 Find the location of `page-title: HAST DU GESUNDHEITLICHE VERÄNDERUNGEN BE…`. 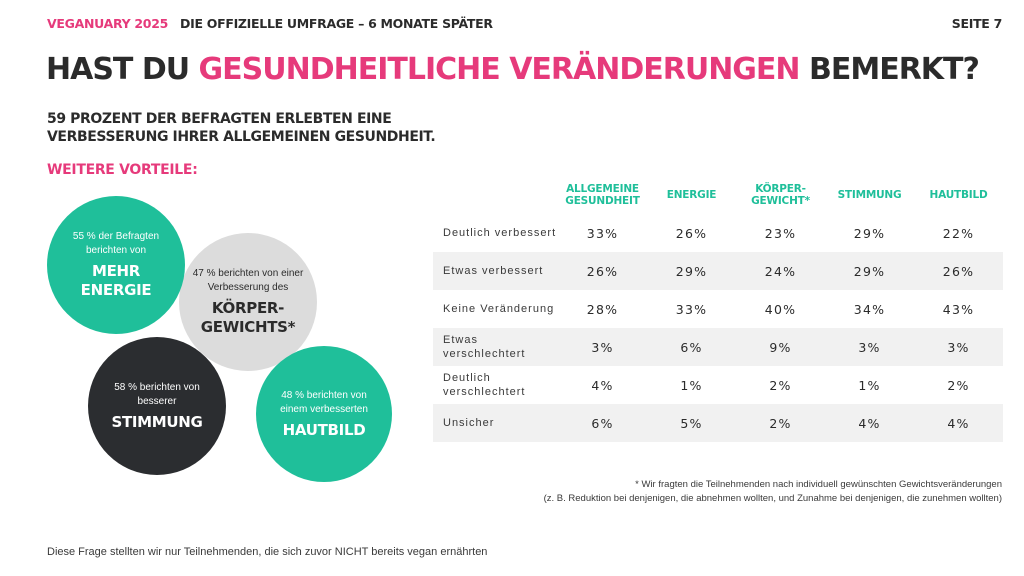

page-title: HAST DU GESUNDHEITLICHE VERÄNDERUNGEN BE… is located at coordinates (513, 69).